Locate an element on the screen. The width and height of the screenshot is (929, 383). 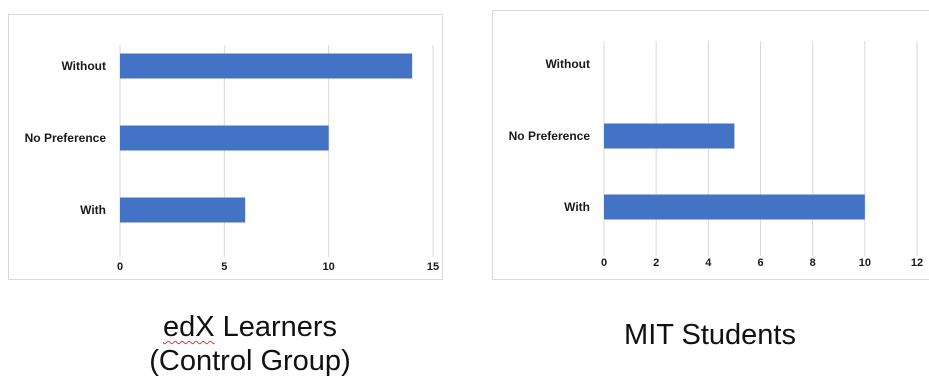
caption-edx-word: edX is located at coordinates (188, 327).